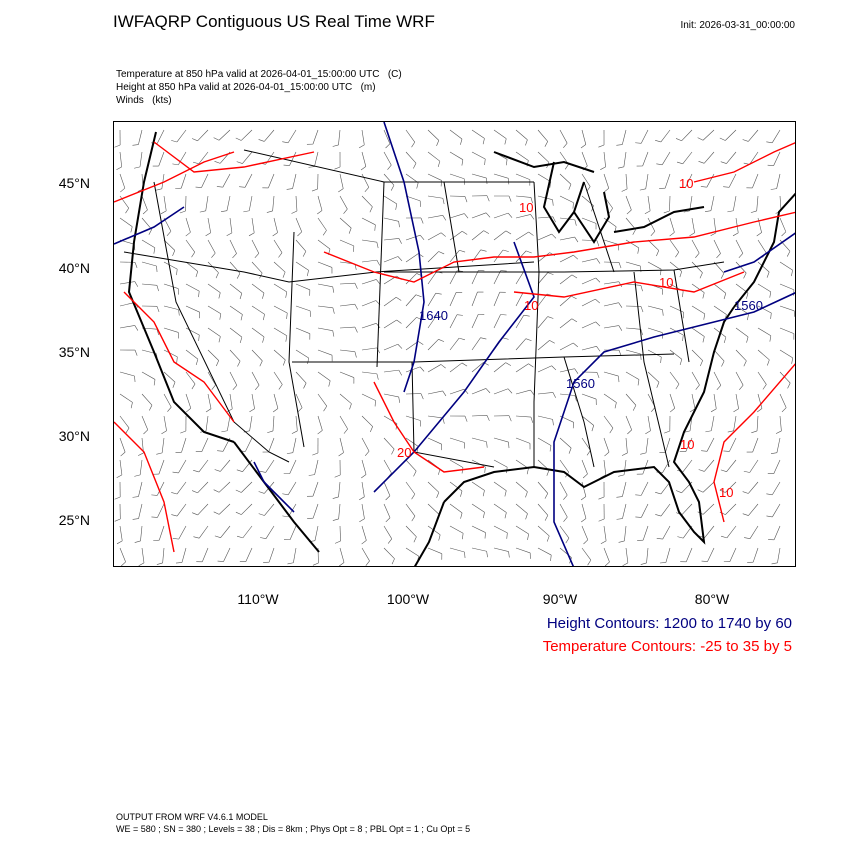 The height and width of the screenshot is (850, 850). Describe the element at coordinates (531, 305) in the screenshot. I see `temperature-label: 10` at that location.